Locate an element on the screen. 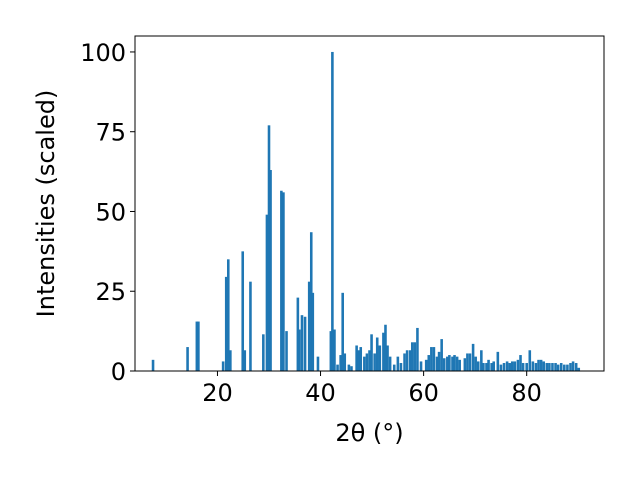  y-tick-label: 0 is located at coordinates (118, 372).